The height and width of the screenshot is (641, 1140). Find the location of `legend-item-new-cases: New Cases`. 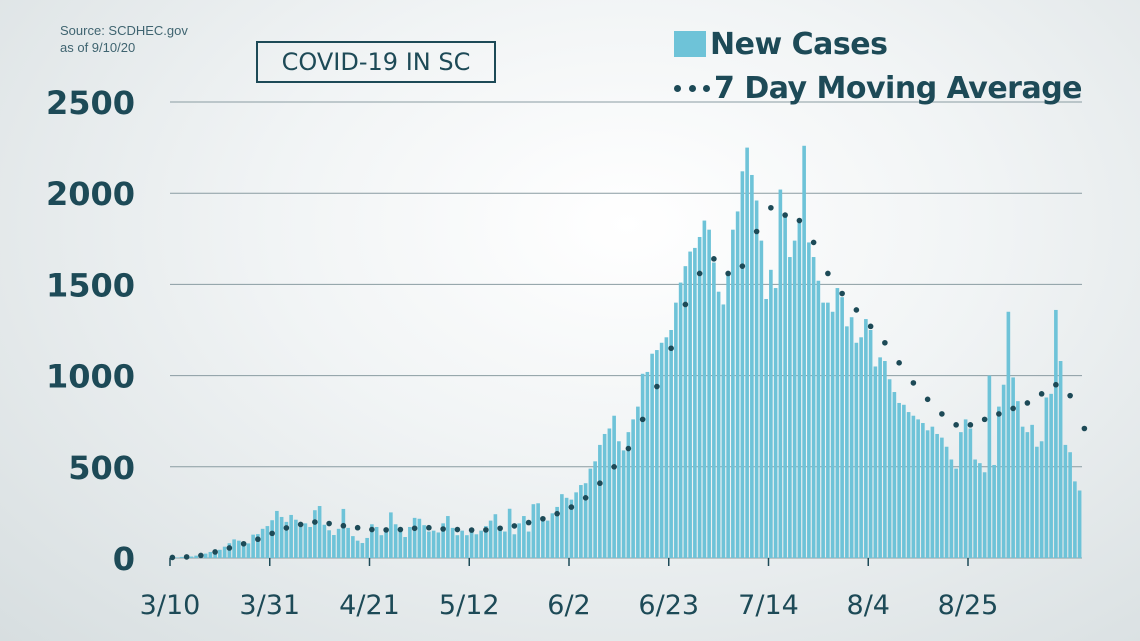

legend-item-new-cases: New Cases is located at coordinates (878, 44).